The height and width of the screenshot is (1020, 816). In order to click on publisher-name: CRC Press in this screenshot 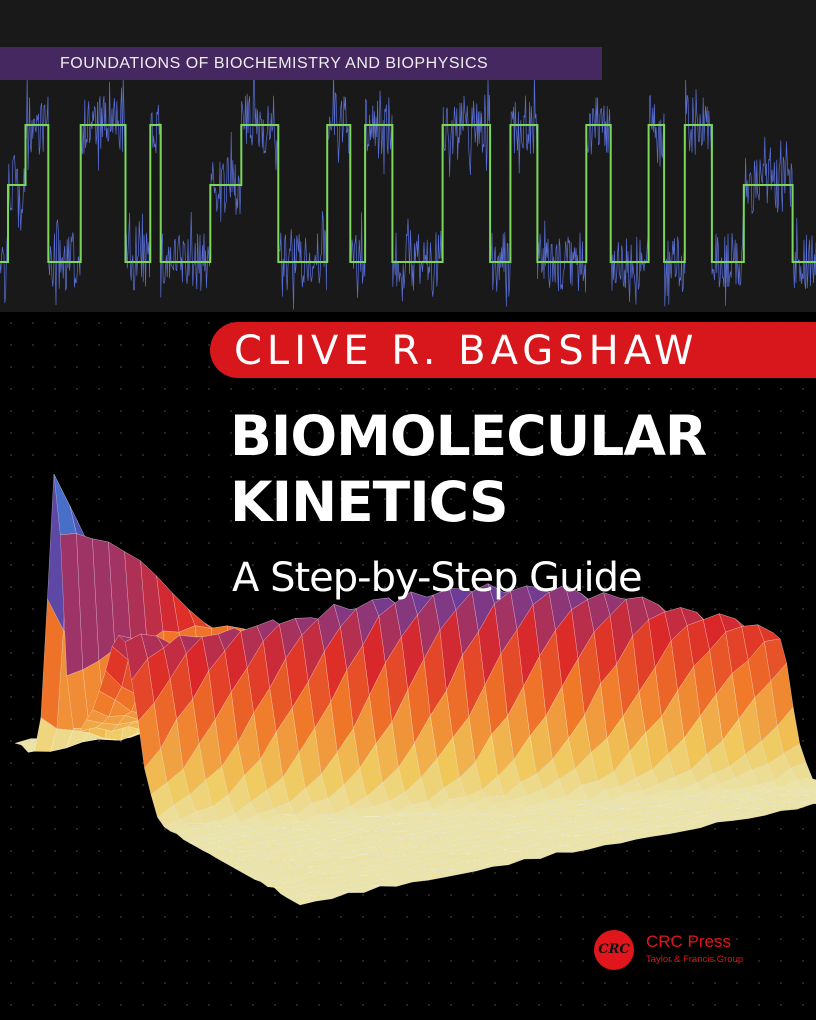, I will do `click(689, 941)`.